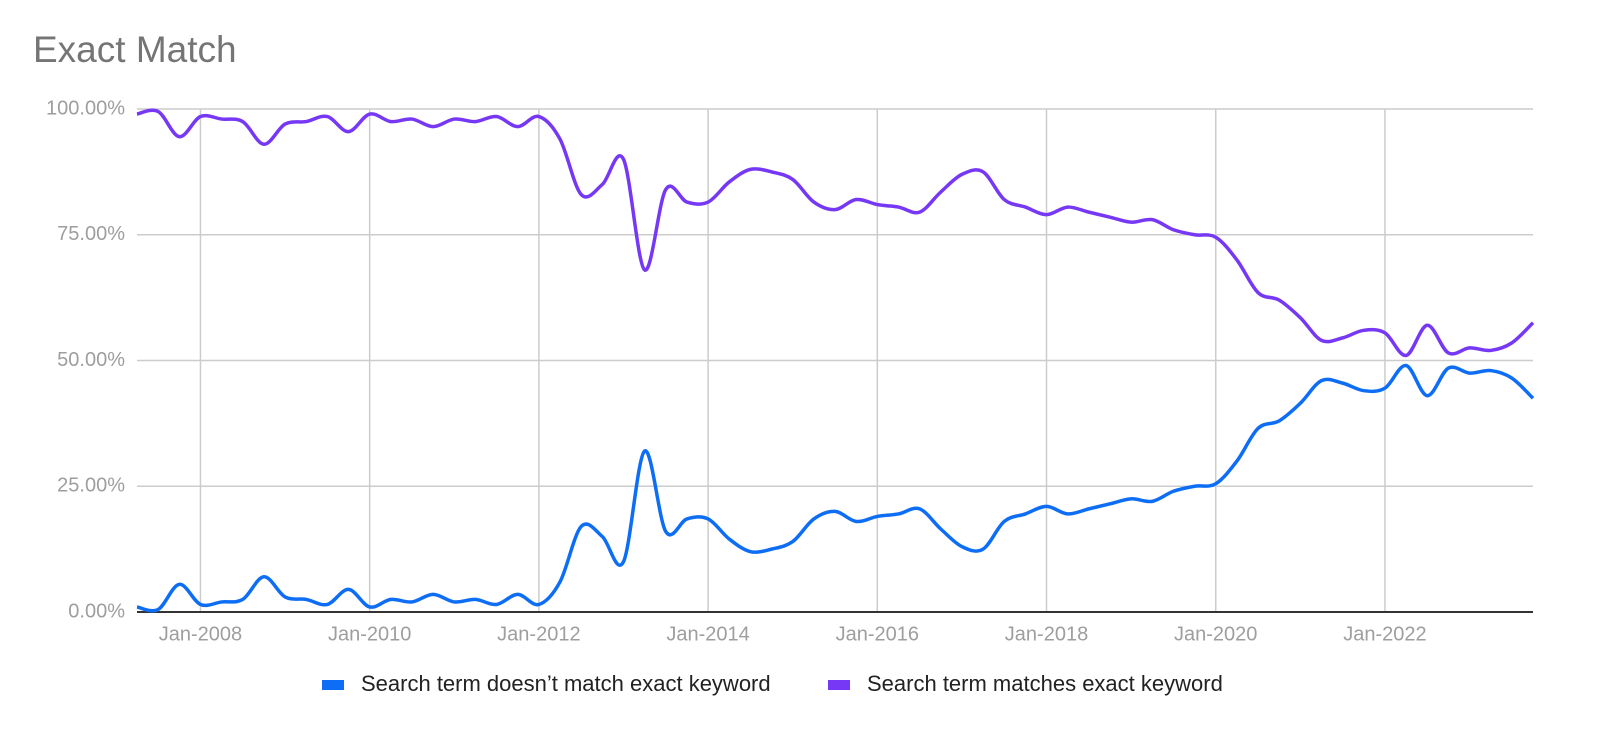  Describe the element at coordinates (369, 634) in the screenshot. I see `x-tick-label: Jan-2010` at that location.